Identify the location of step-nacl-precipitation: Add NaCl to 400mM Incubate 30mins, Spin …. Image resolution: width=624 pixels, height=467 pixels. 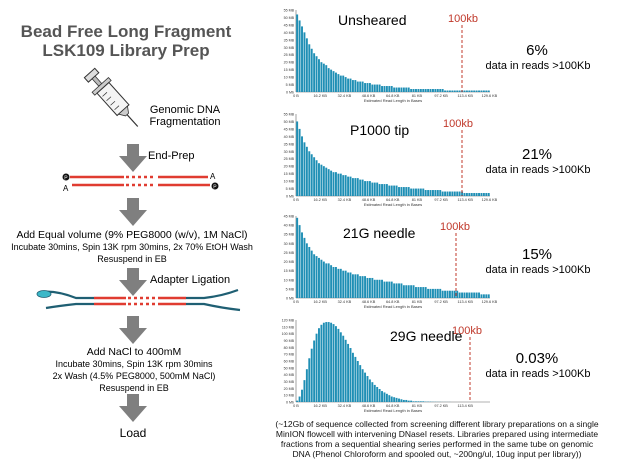
(134, 370).